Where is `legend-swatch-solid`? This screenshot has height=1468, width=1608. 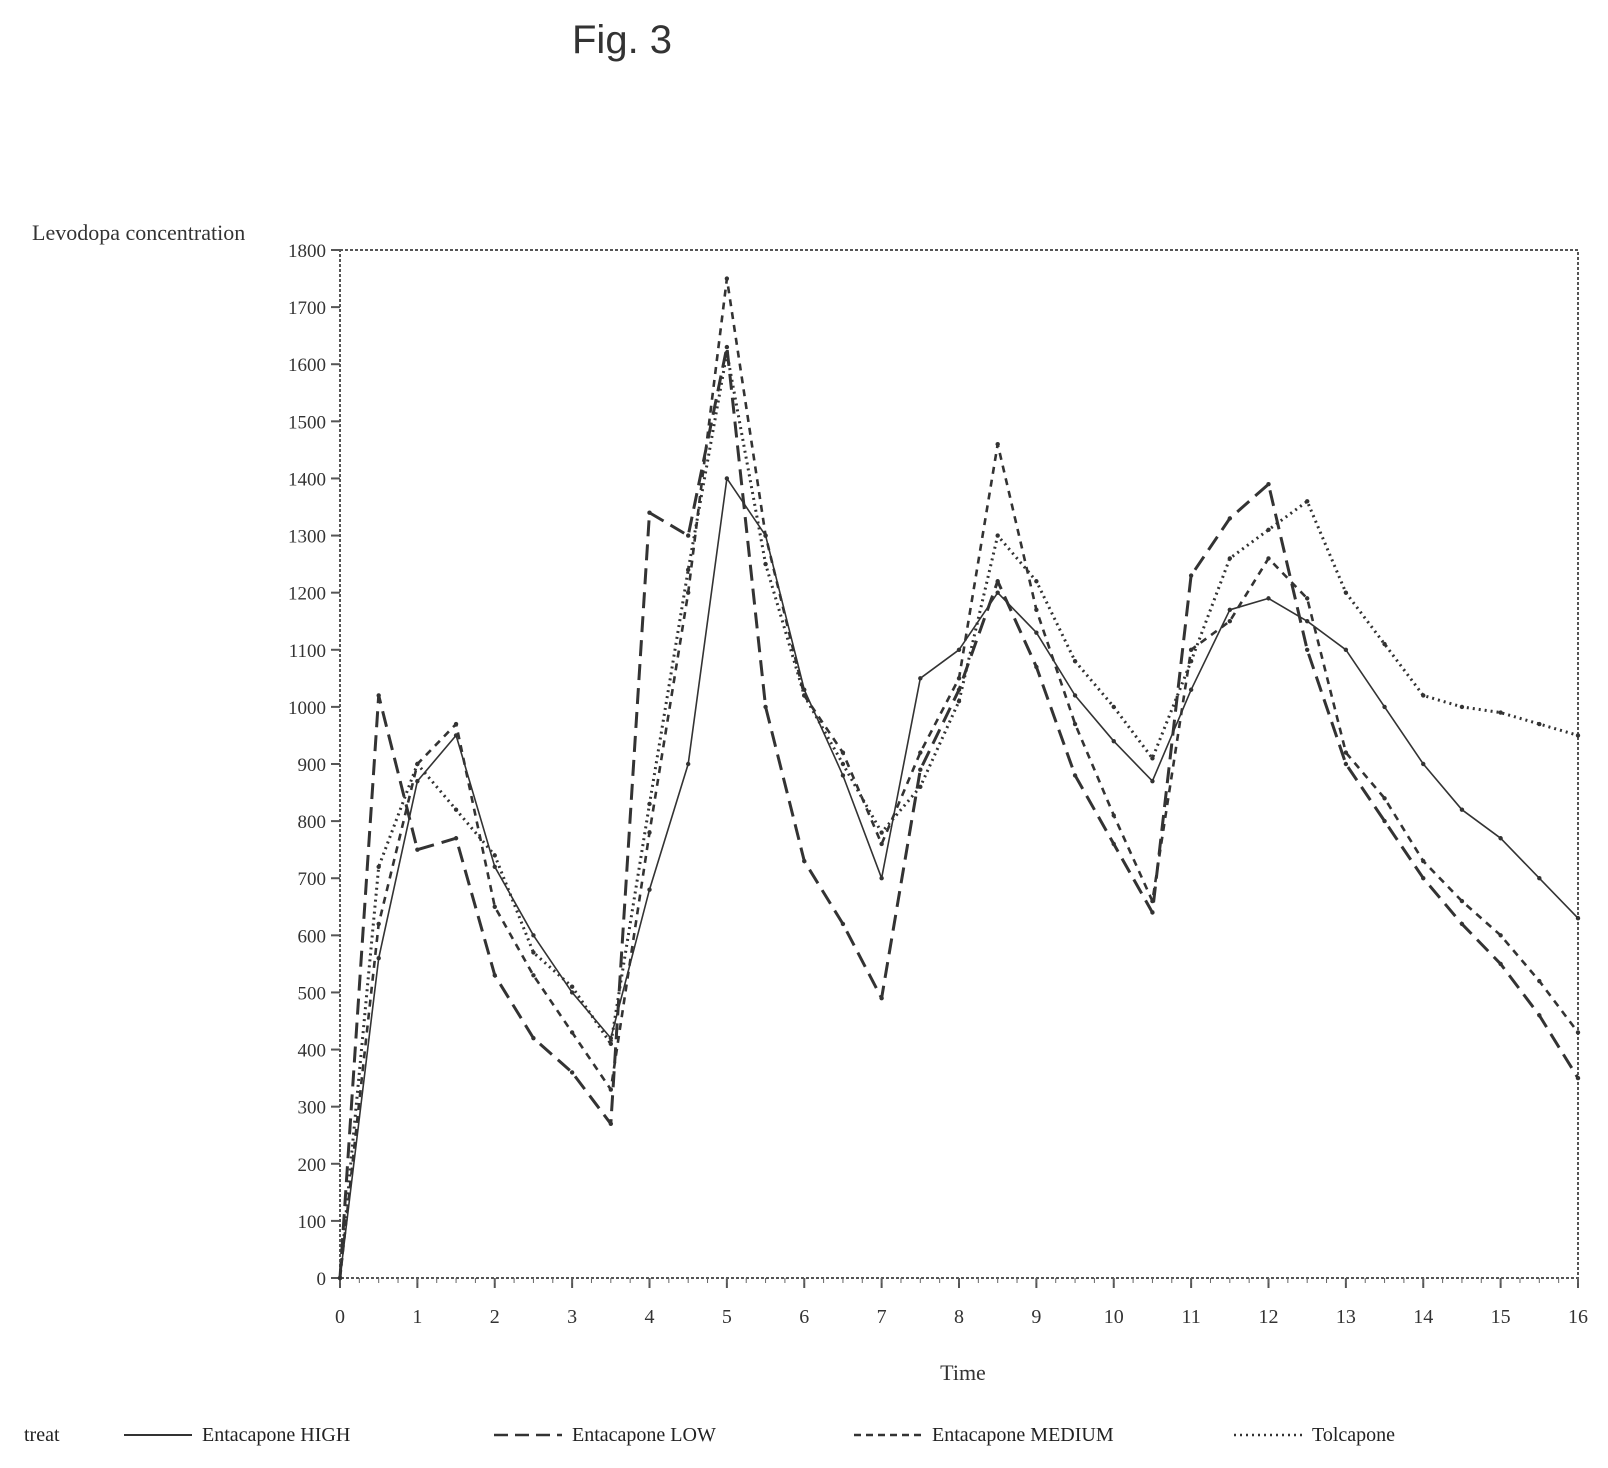 legend-swatch-solid is located at coordinates (158, 1435).